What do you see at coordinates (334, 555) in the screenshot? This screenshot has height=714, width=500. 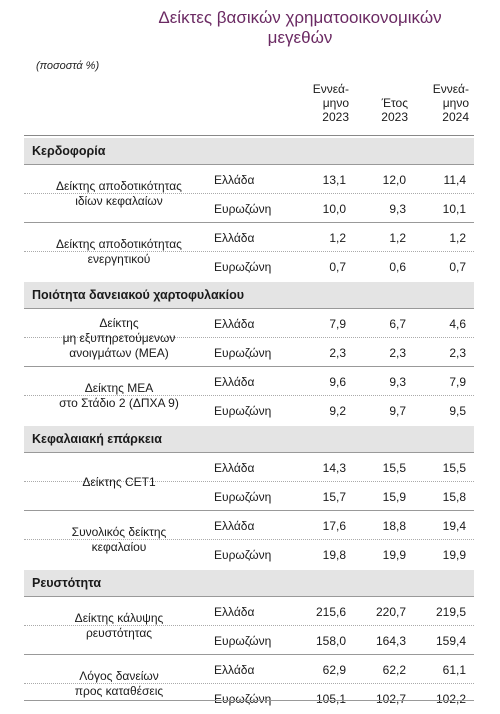 I see `value-cell: 19,8` at bounding box center [334, 555].